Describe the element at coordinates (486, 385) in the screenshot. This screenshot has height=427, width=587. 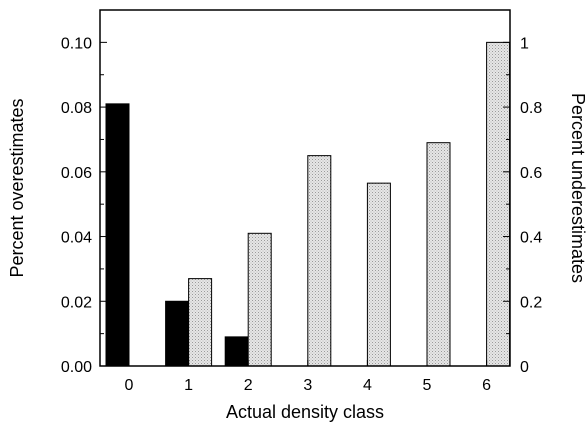
I see `x-tick-label: 6` at that location.